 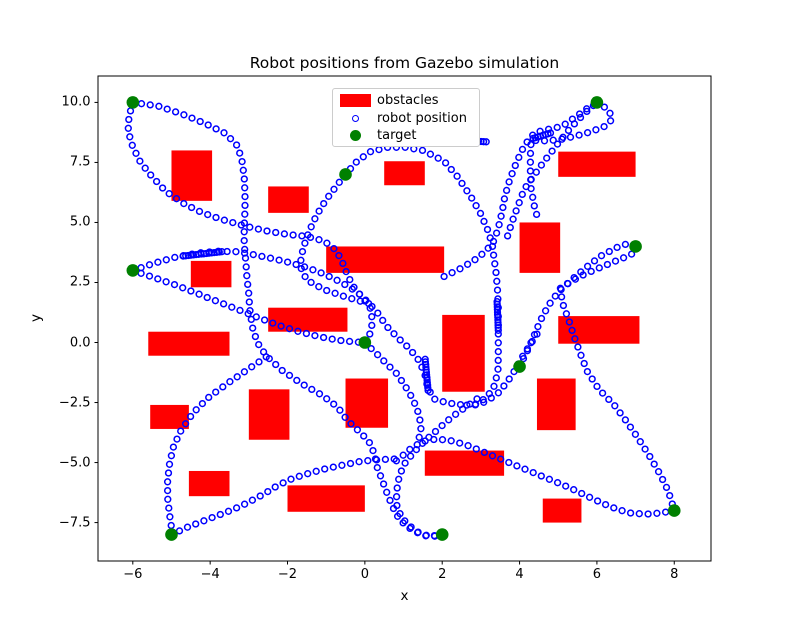 I want to click on legend-item-target: target, so click(x=406, y=136).